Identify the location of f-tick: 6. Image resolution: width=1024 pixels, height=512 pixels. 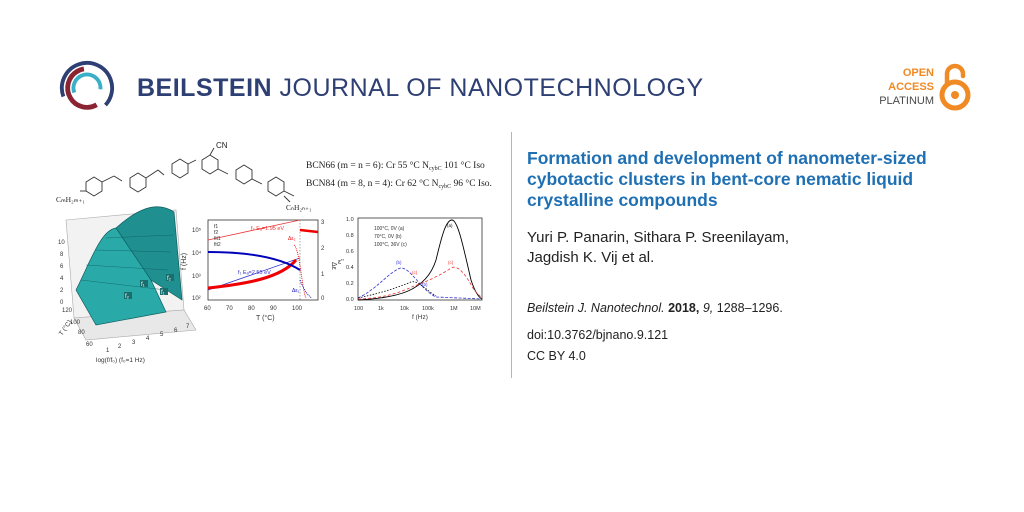
(176, 331).